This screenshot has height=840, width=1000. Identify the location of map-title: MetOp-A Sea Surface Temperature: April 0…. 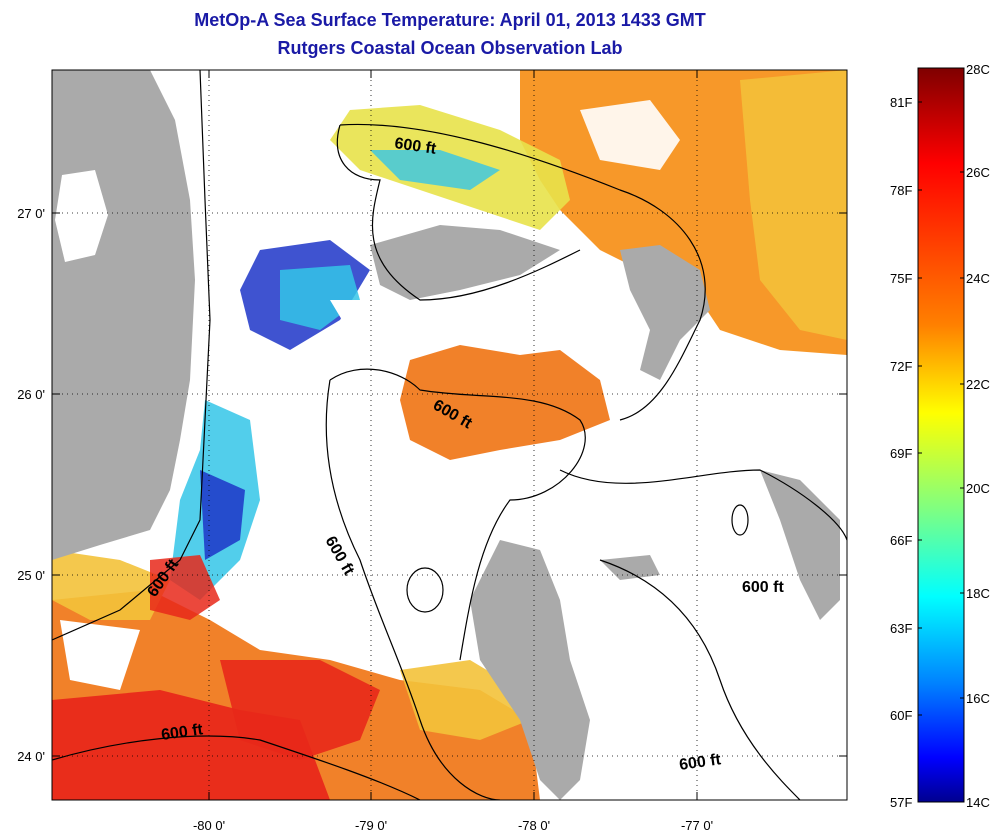
(450, 20).